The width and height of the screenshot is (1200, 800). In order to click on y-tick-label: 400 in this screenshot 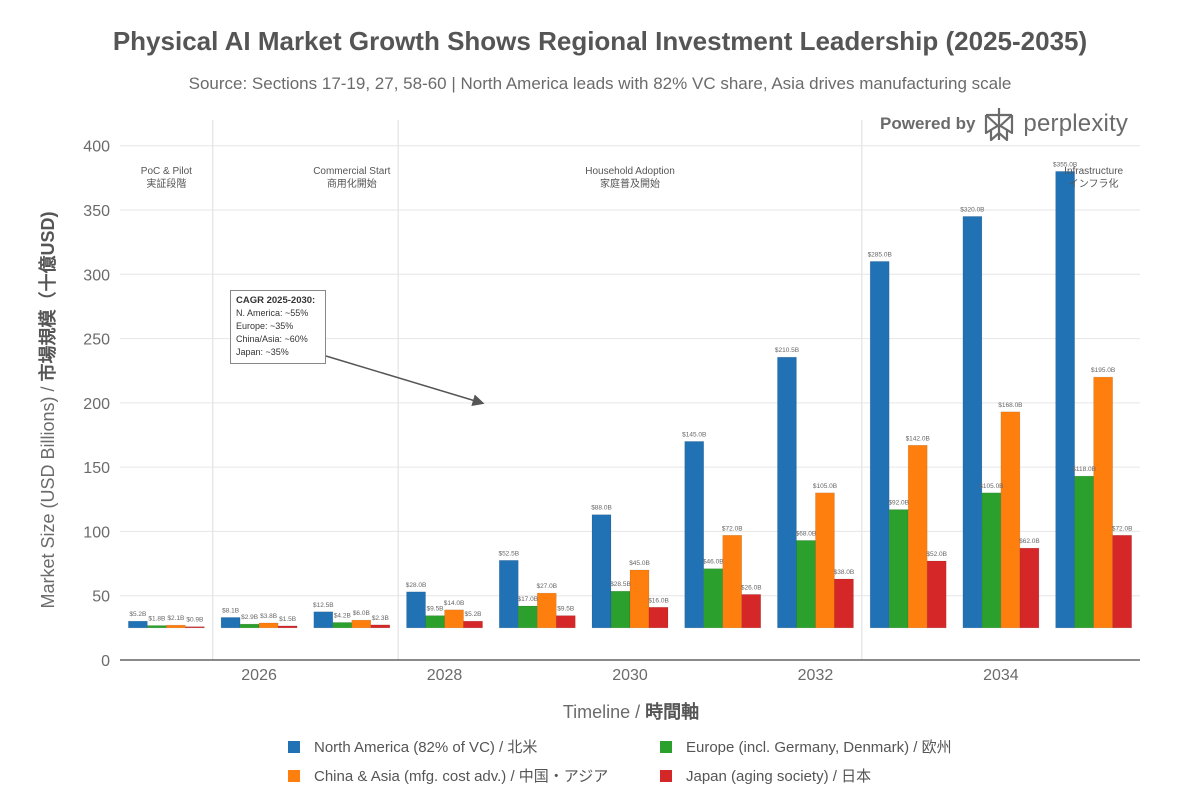, I will do `click(96, 147)`.